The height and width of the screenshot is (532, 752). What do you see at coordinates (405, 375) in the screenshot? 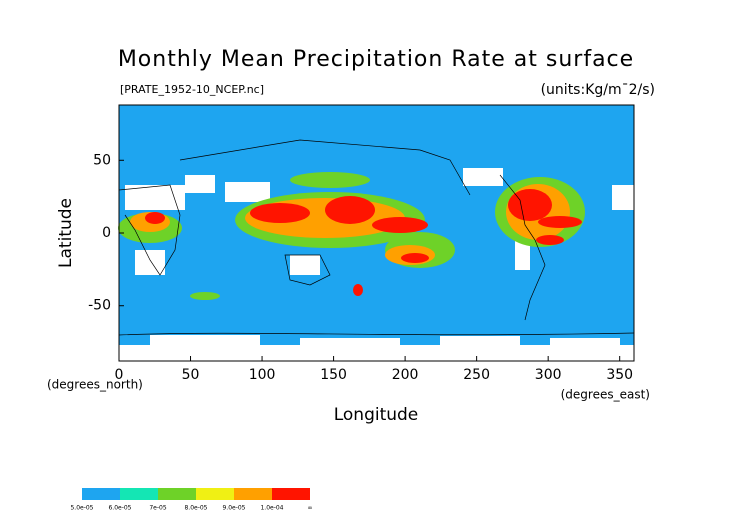
I see `x-tick-label: 200` at bounding box center [405, 375].